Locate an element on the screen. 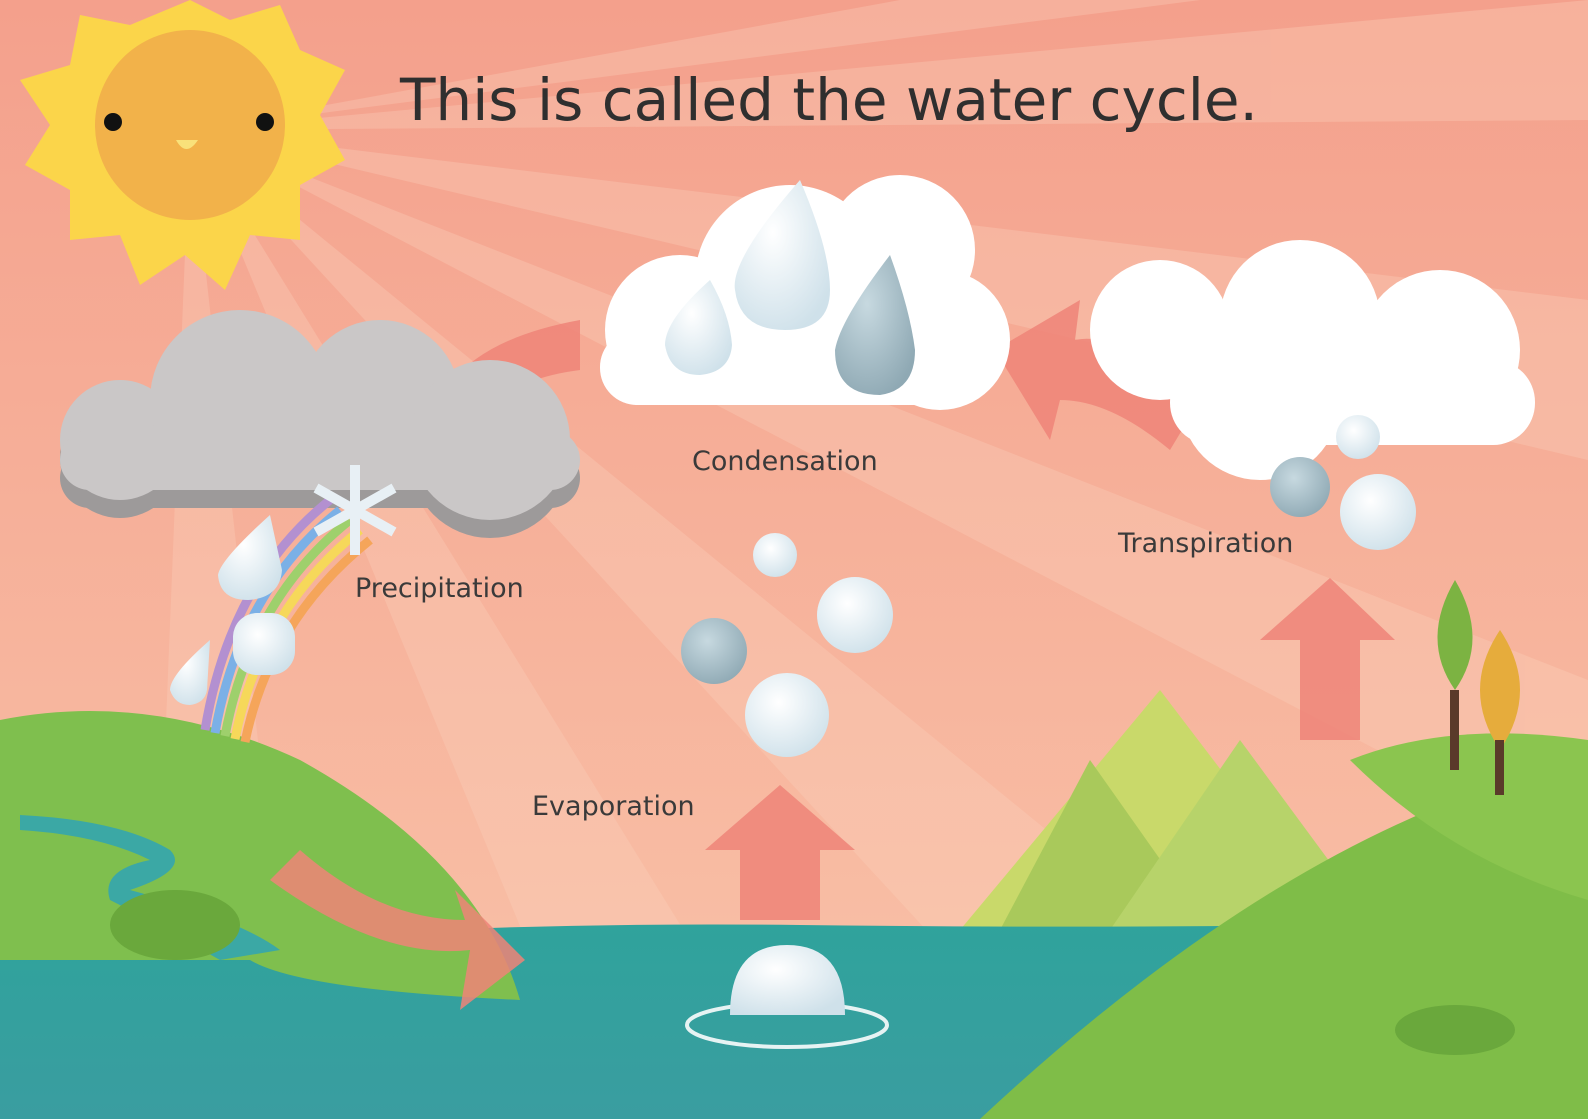 Image resolution: width=1588 pixels, height=1119 pixels. white-clouds-part-part is located at coordinates (1352, 402).